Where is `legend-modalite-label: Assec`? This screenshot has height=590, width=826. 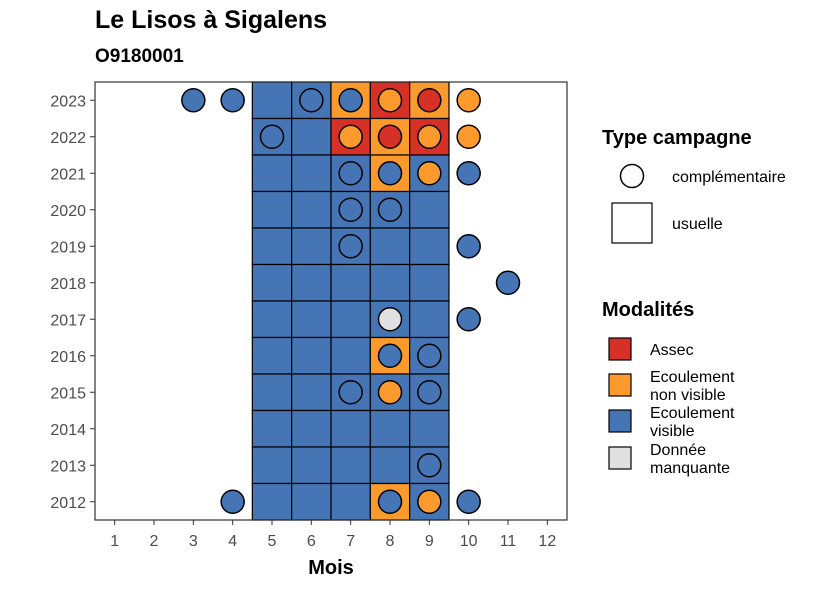
legend-modalite-label: Assec is located at coordinates (672, 350).